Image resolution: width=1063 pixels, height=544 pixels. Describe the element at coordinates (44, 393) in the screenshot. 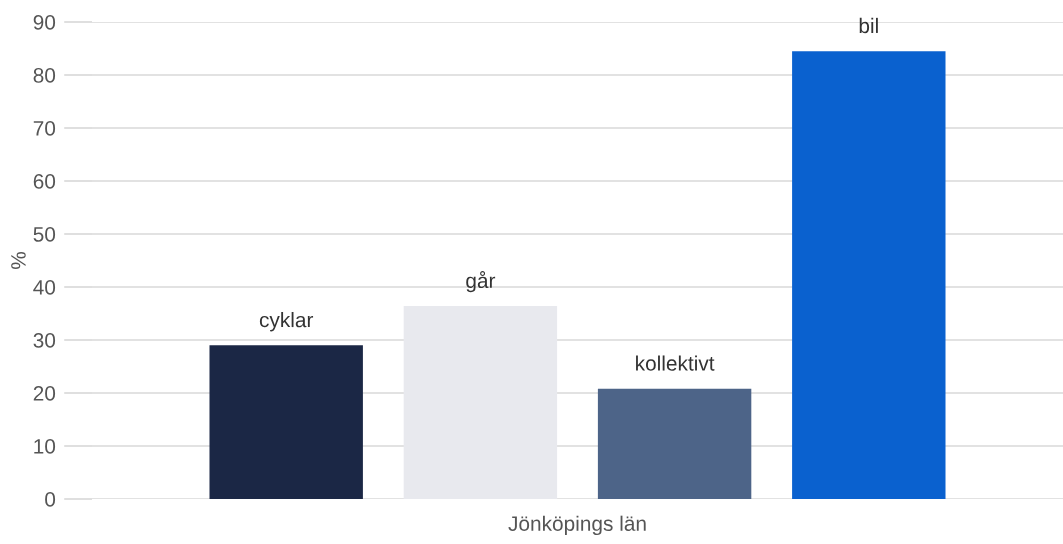

I see `y-tick-label: 20` at that location.